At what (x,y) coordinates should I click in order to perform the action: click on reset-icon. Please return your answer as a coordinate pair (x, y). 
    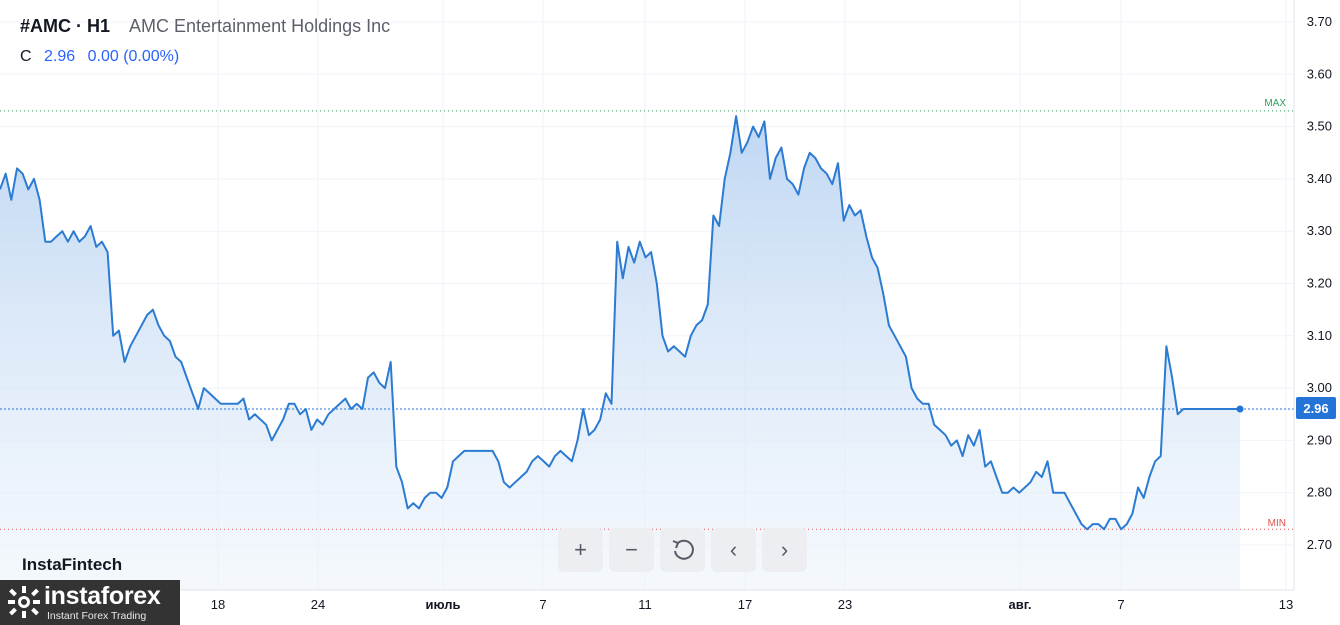
    Looking at the image, I should click on (683, 549).